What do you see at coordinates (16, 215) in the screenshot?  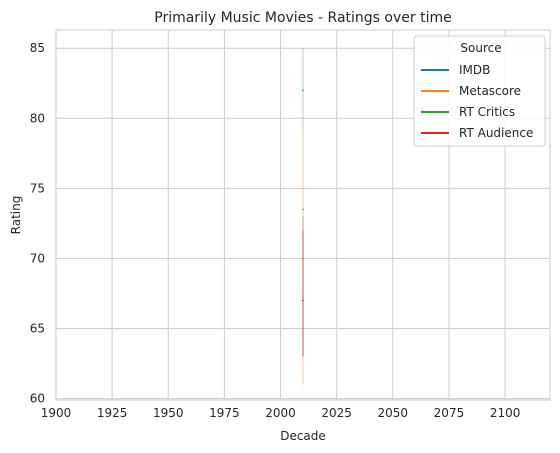 I see `y-axis-label: Rating` at bounding box center [16, 215].